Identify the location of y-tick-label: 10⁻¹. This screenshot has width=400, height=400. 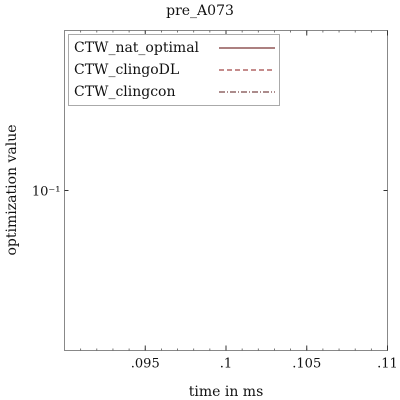
(46, 192).